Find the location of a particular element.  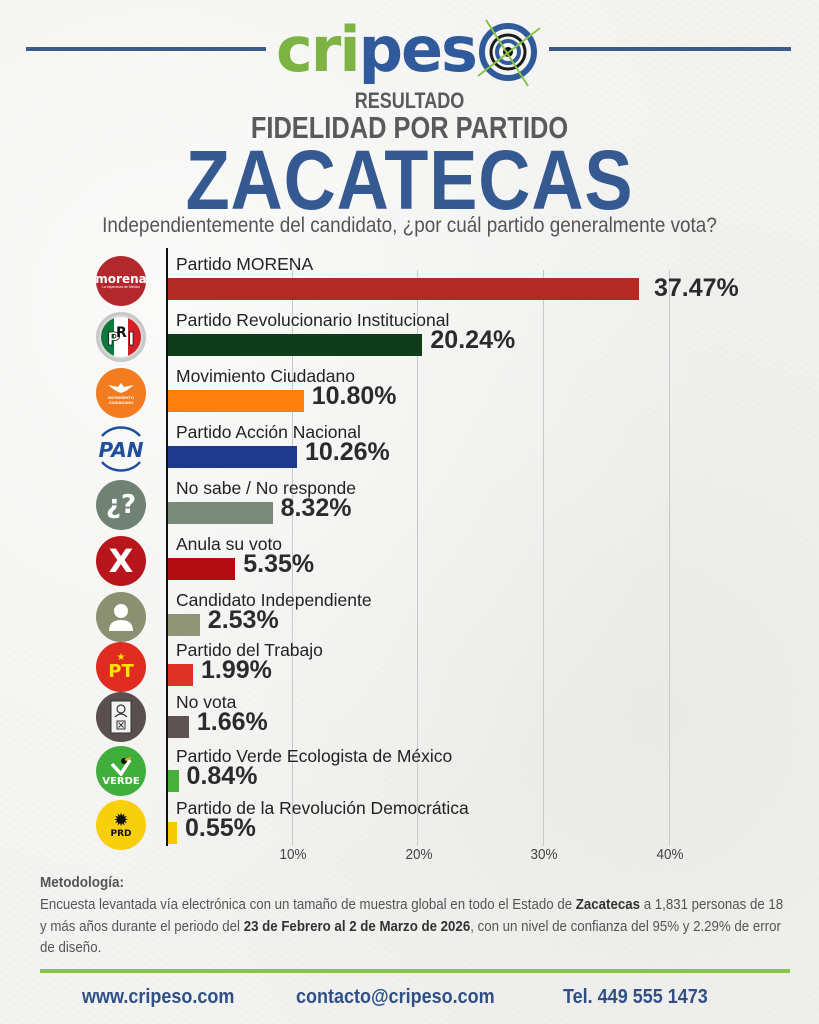

value-label: 10.26% is located at coordinates (347, 452).